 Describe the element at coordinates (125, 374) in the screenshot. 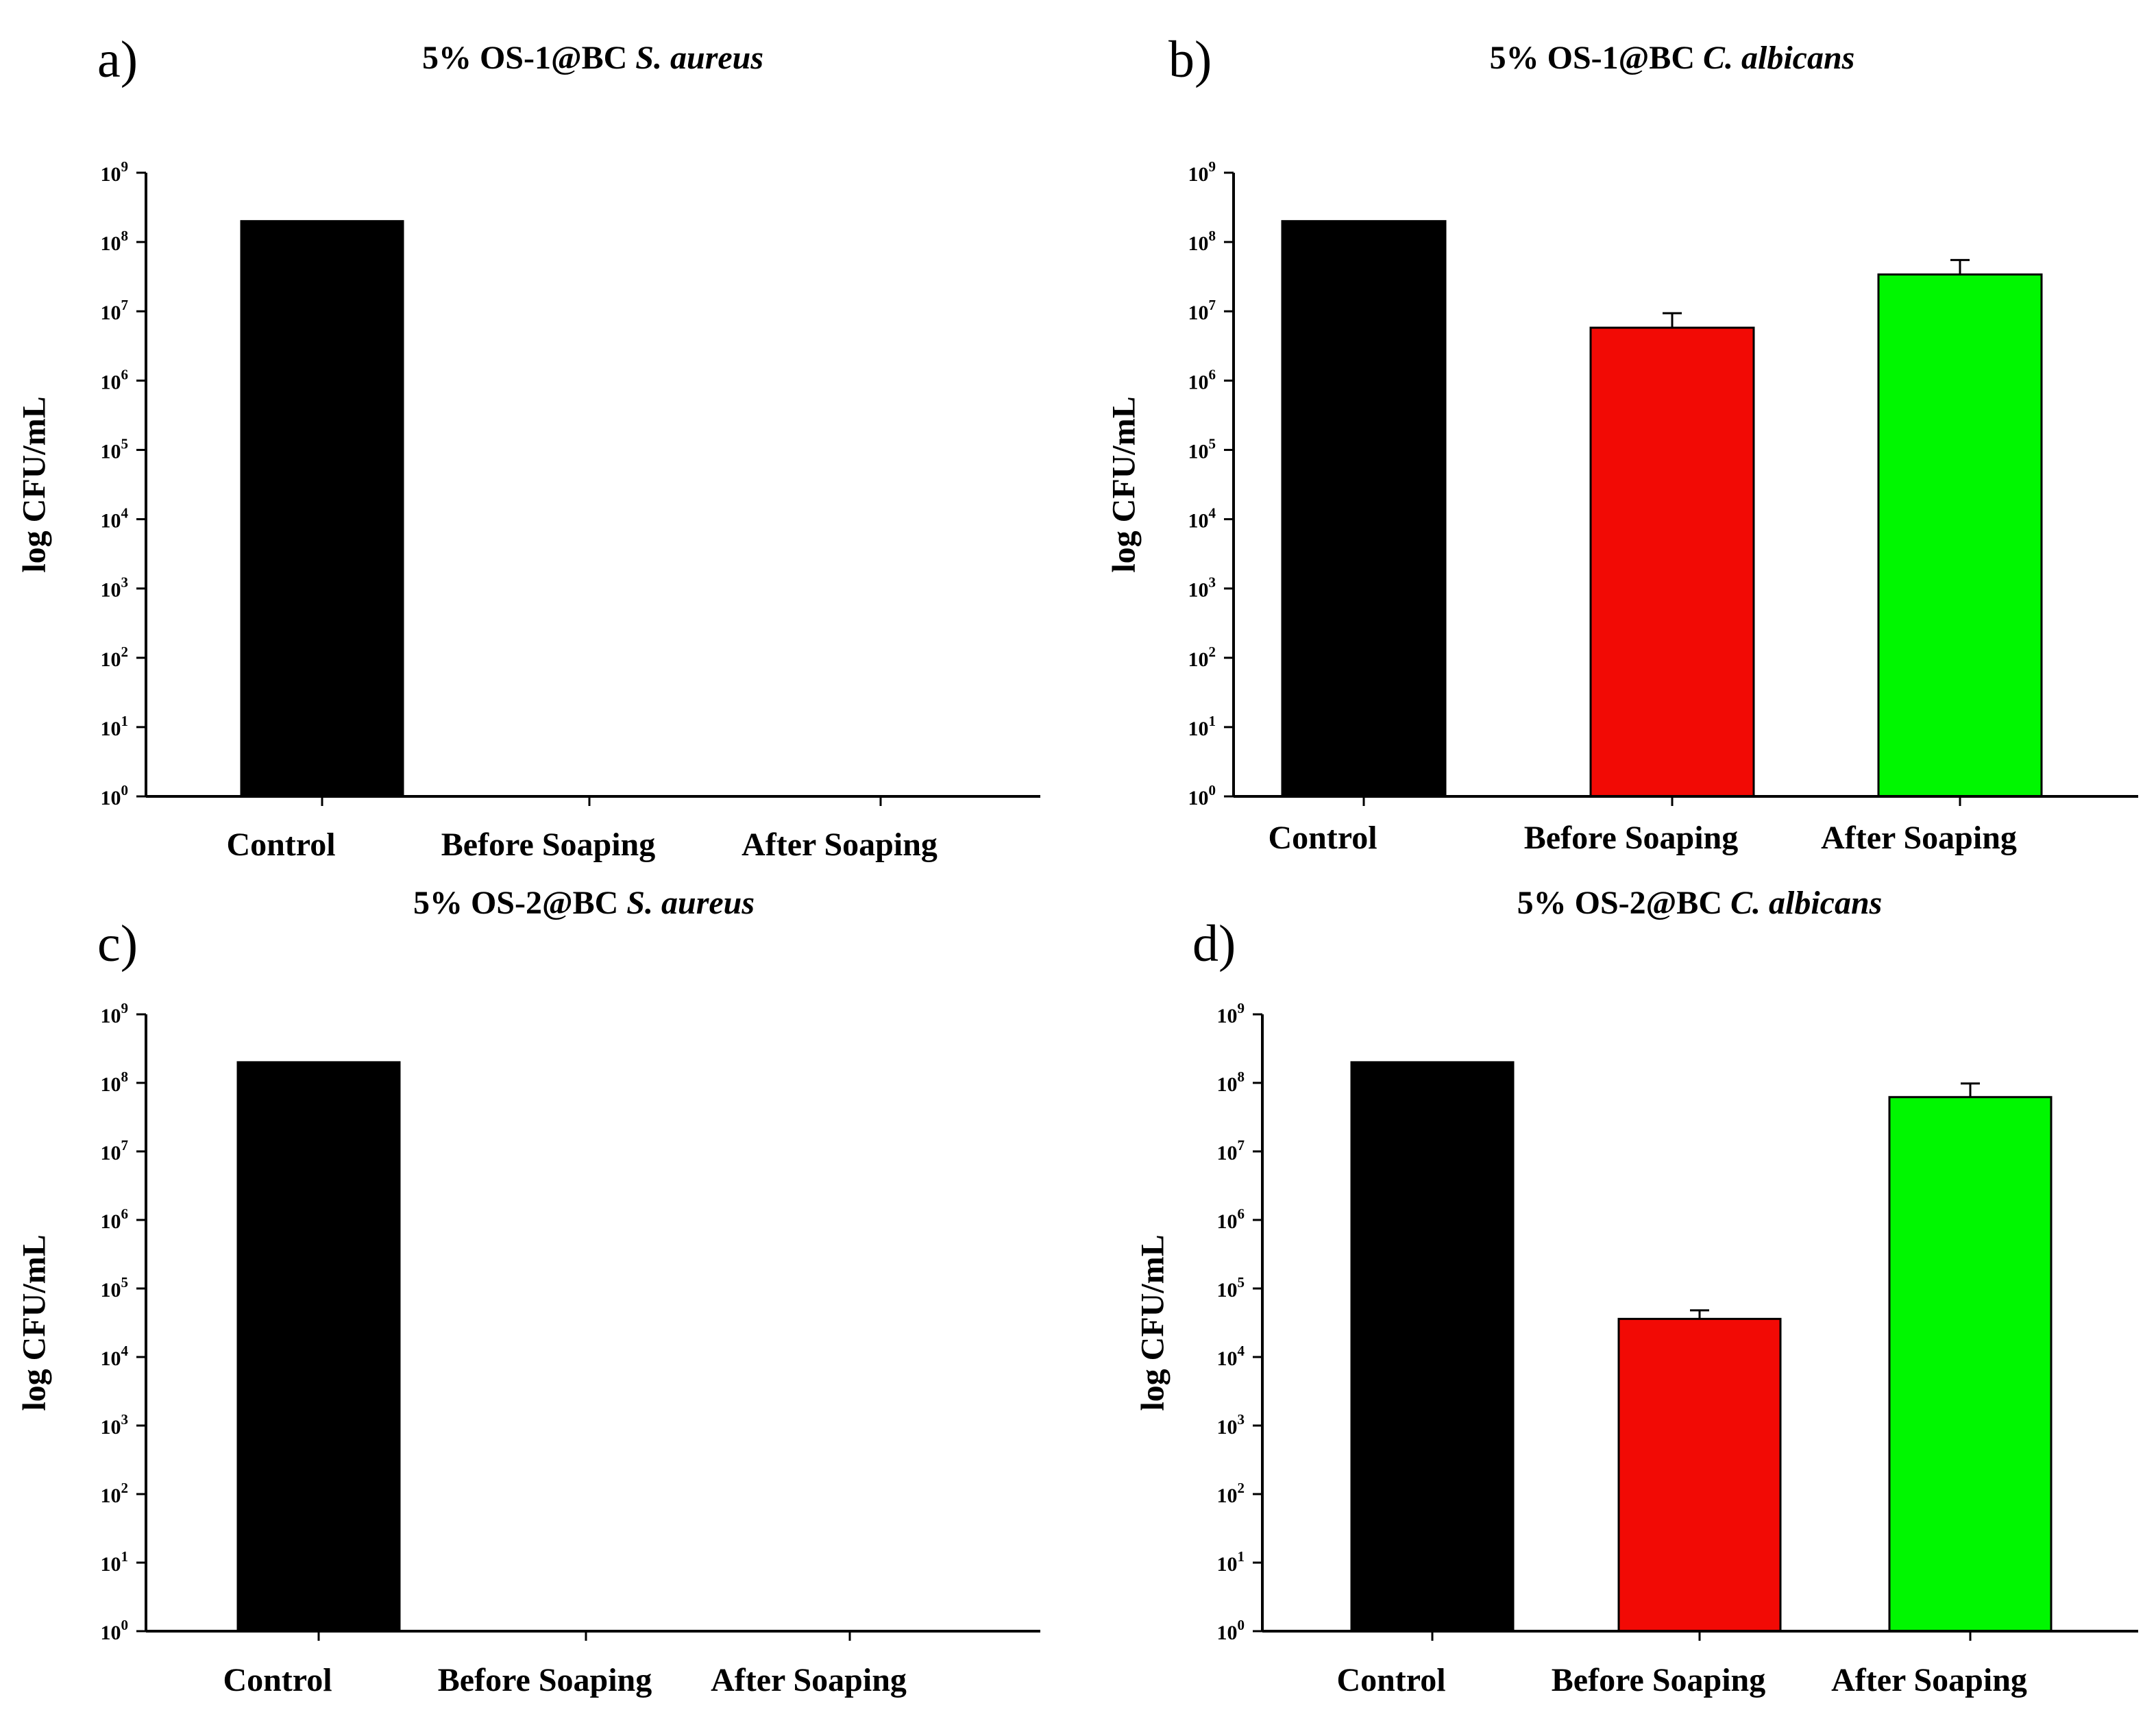

I see `y-tick-exponent: 6` at that location.